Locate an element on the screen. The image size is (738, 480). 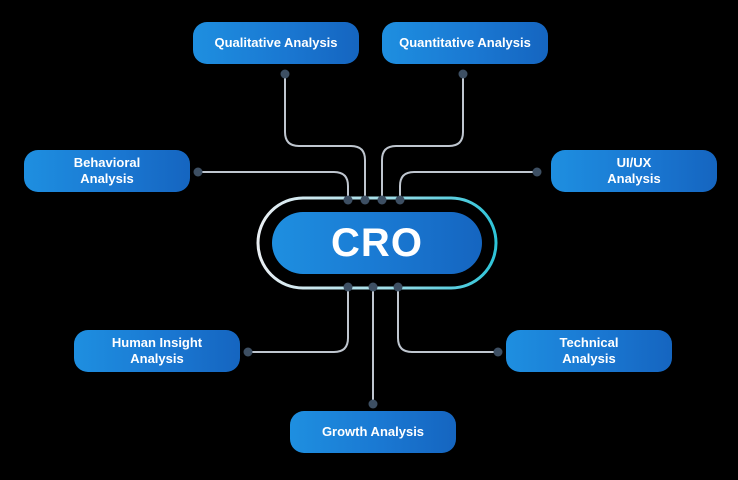
node-uiux-analysis: UI/UX Analysis is located at coordinates (634, 171).